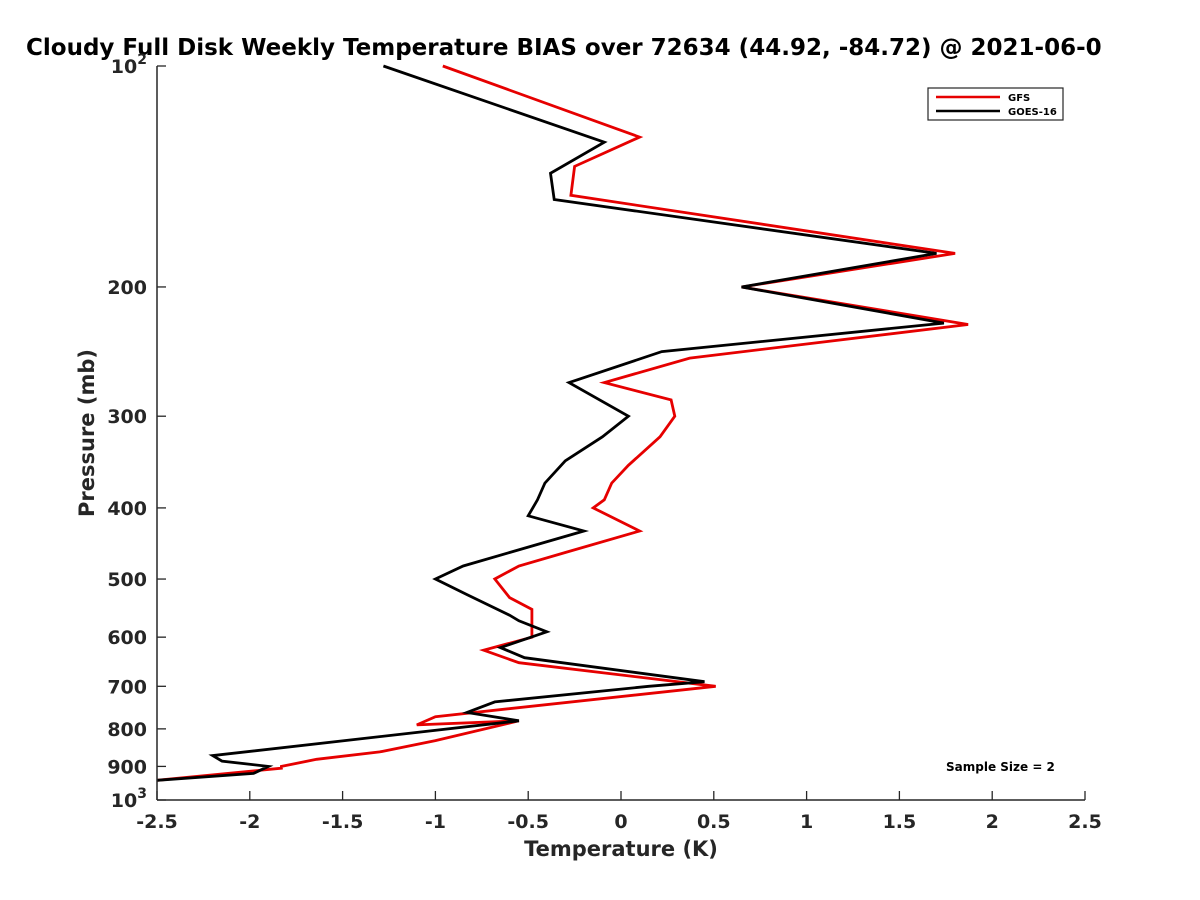  What do you see at coordinates (1019, 98) in the screenshot?
I see `legend-label: GFS` at bounding box center [1019, 98].